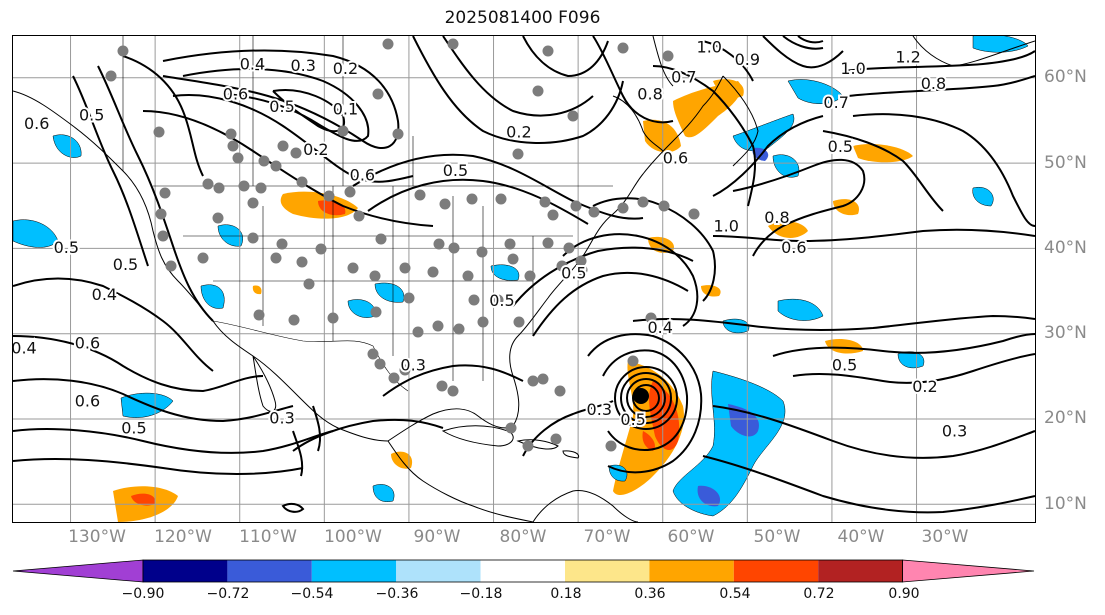  I want to click on lat-label-20n: 20°N, so click(1065, 418).